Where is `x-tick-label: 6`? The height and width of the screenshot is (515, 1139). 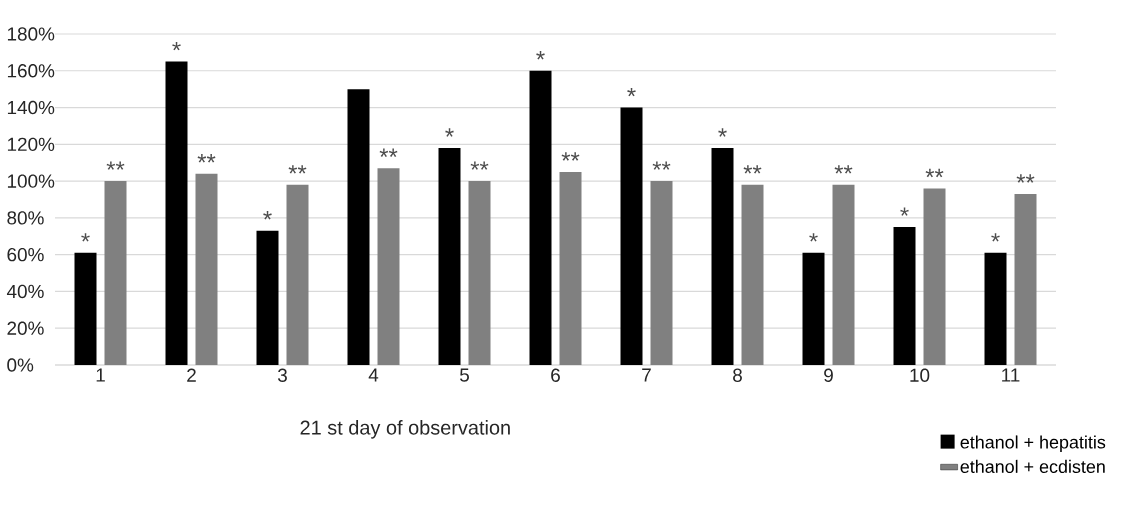
x-tick-label: 6 is located at coordinates (555, 375).